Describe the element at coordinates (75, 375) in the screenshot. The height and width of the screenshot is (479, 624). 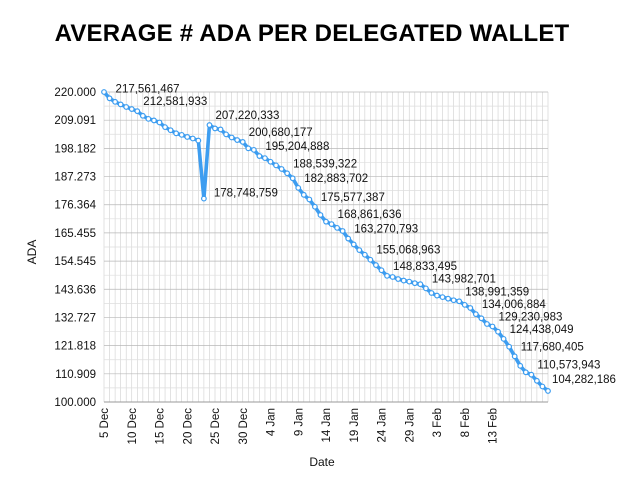
I see `y-tick-label: 110.909` at that location.